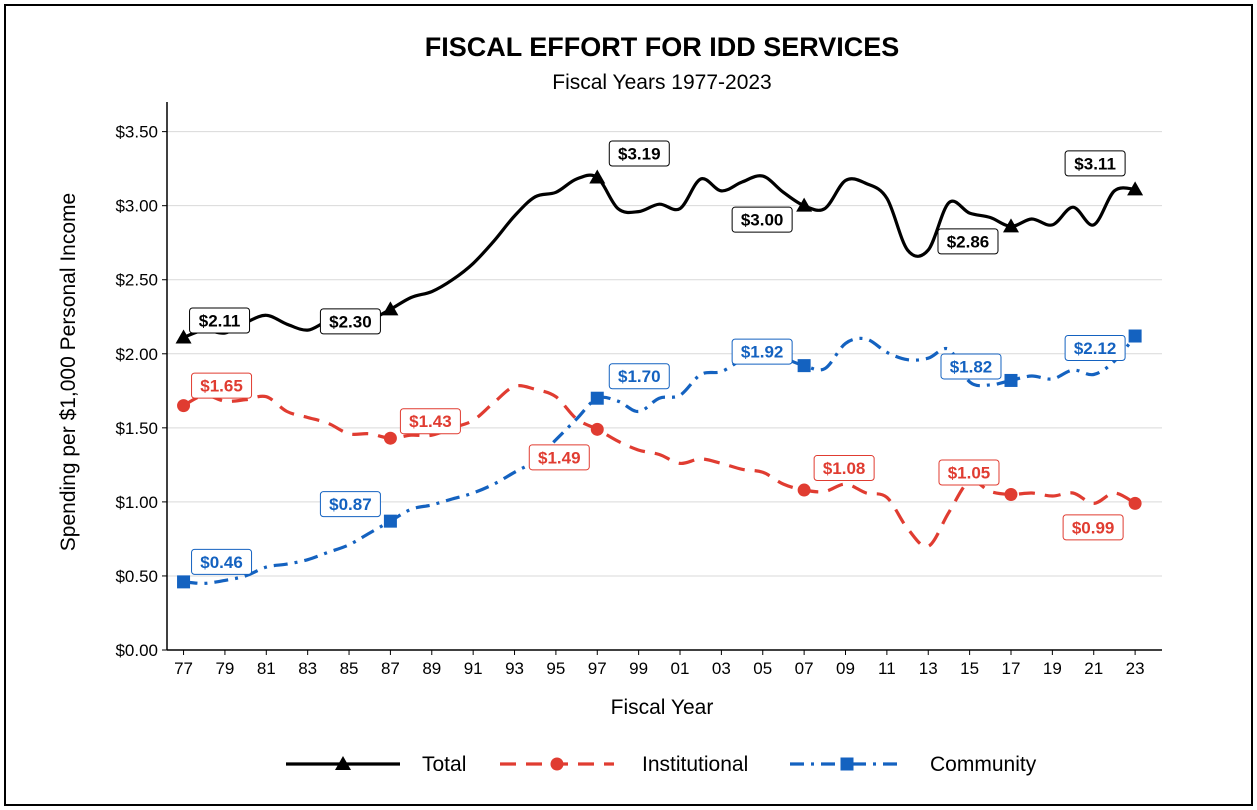 The image size is (1257, 810). Describe the element at coordinates (136, 502) in the screenshot. I see `y-tick-label: $1.00` at that location.